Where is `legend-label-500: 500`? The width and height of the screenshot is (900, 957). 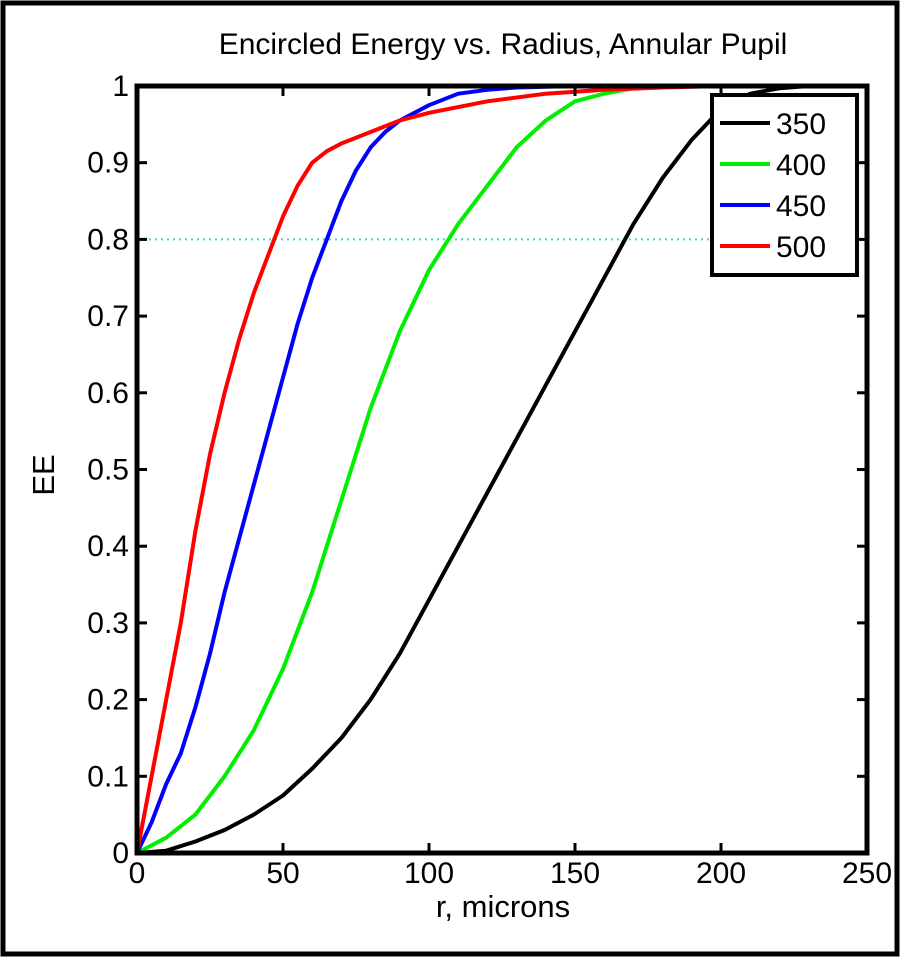
legend-label-500: 500 is located at coordinates (801, 247).